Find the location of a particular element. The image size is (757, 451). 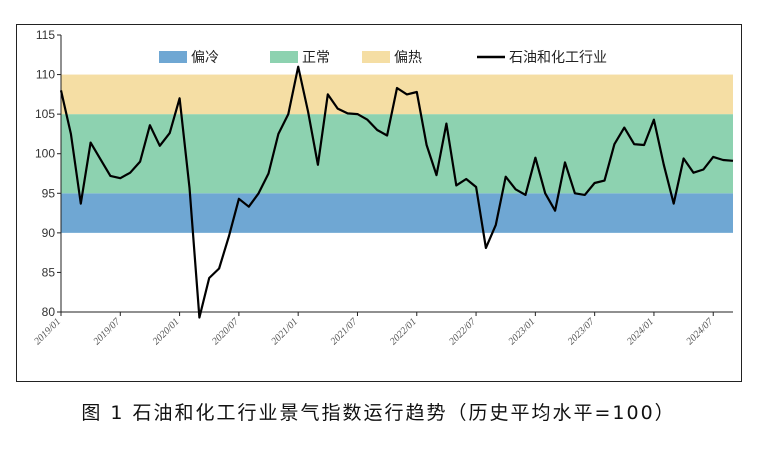

x-tick-label: 2023/01 is located at coordinates (522, 331).